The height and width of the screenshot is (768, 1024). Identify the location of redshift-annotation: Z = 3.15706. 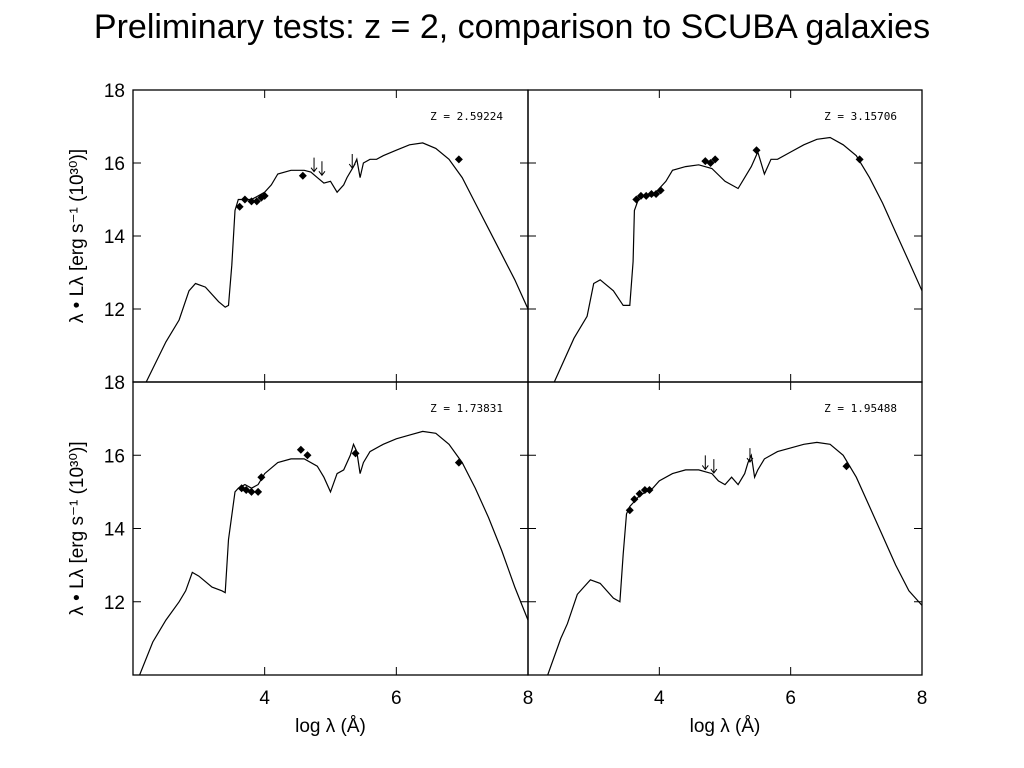
(860, 116).